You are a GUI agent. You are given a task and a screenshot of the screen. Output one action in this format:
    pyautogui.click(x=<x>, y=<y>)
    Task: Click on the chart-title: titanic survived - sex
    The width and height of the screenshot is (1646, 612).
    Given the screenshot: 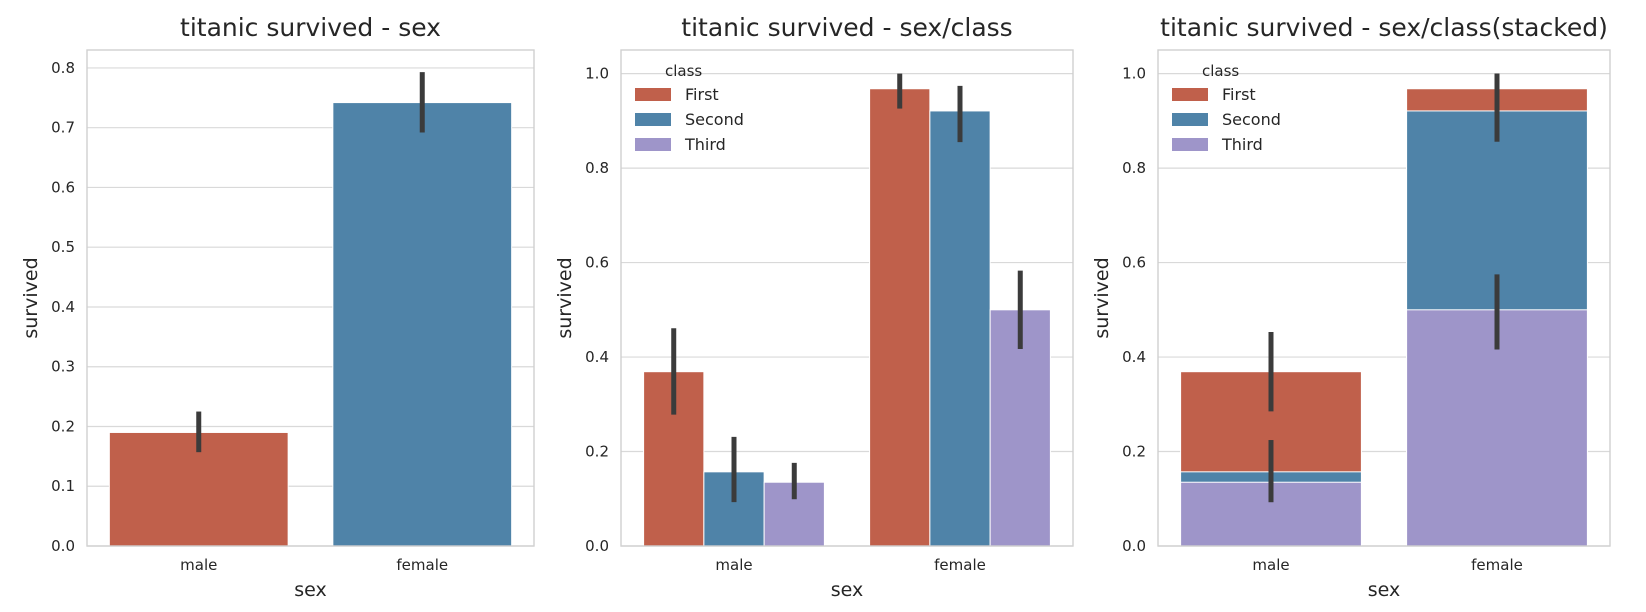 What is the action you would take?
    pyautogui.click(x=310, y=27)
    